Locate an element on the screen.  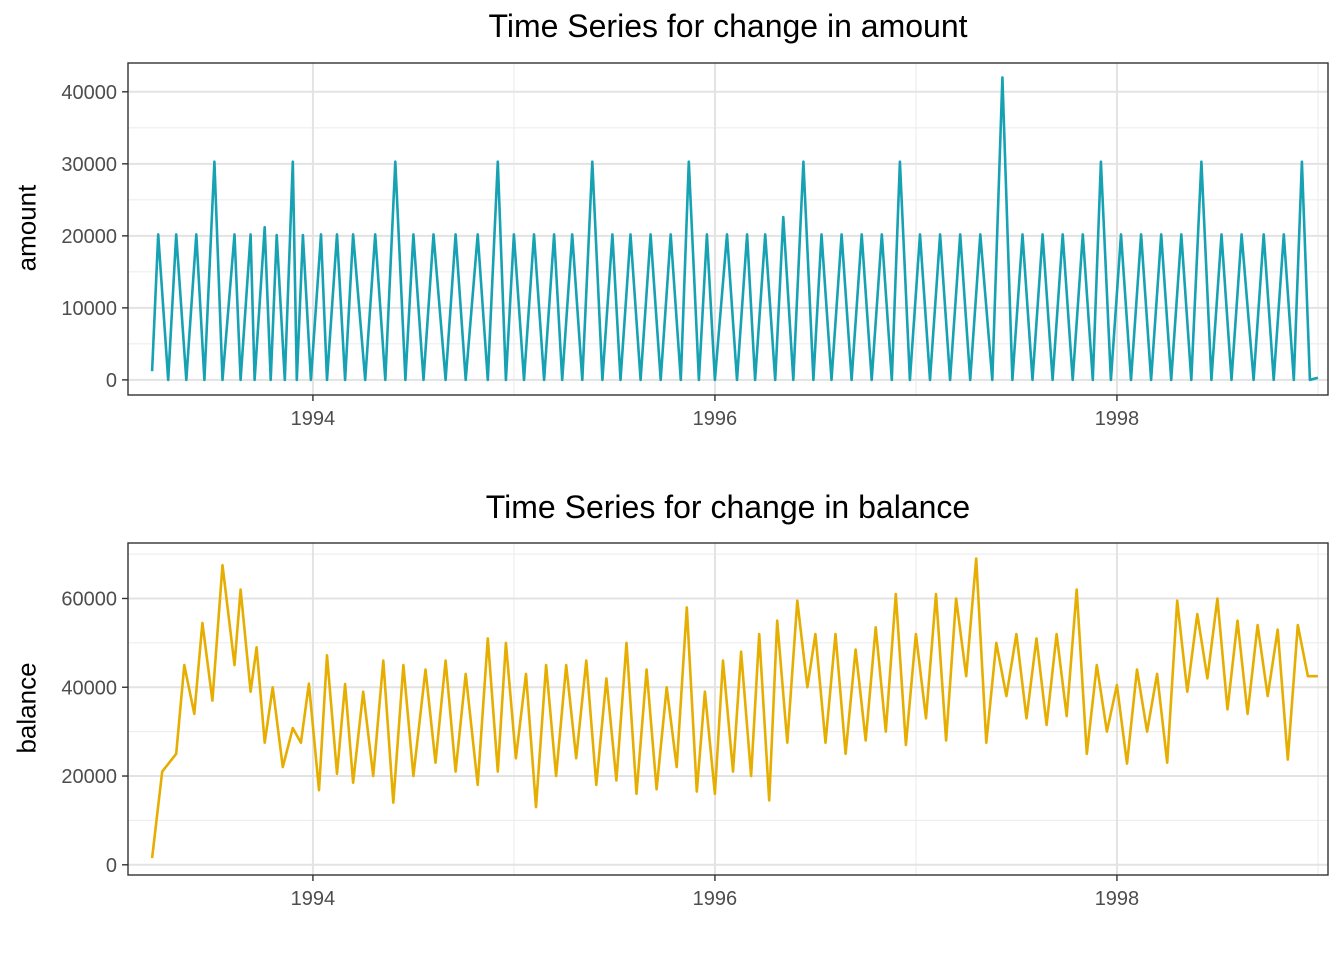
y-tick-label: 10000 is located at coordinates (89, 309).